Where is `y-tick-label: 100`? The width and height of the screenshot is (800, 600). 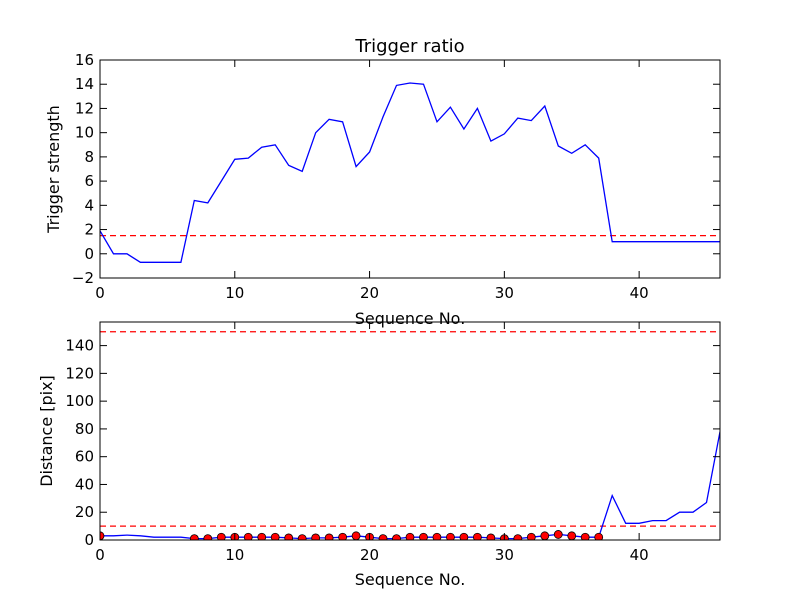
y-tick-label: 100 is located at coordinates (79, 401).